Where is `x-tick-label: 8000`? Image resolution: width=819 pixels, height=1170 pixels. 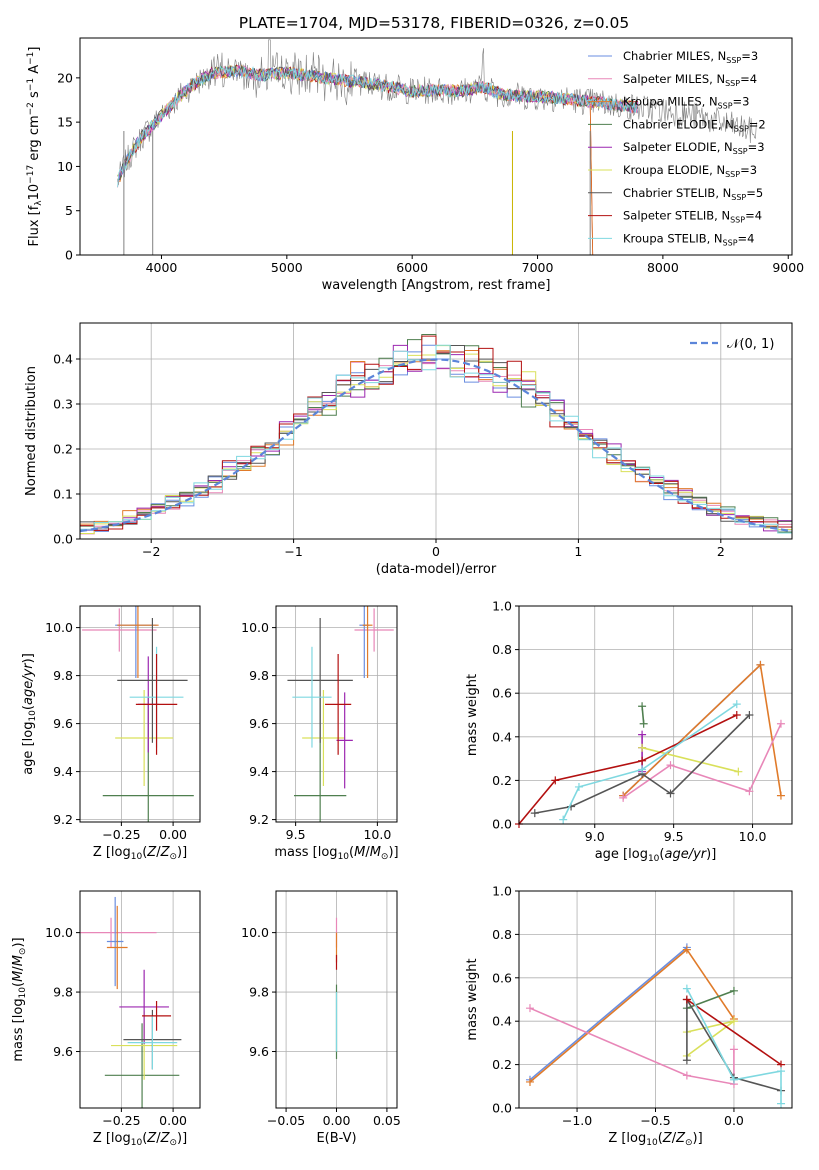 x-tick-label: 8000 is located at coordinates (663, 267).